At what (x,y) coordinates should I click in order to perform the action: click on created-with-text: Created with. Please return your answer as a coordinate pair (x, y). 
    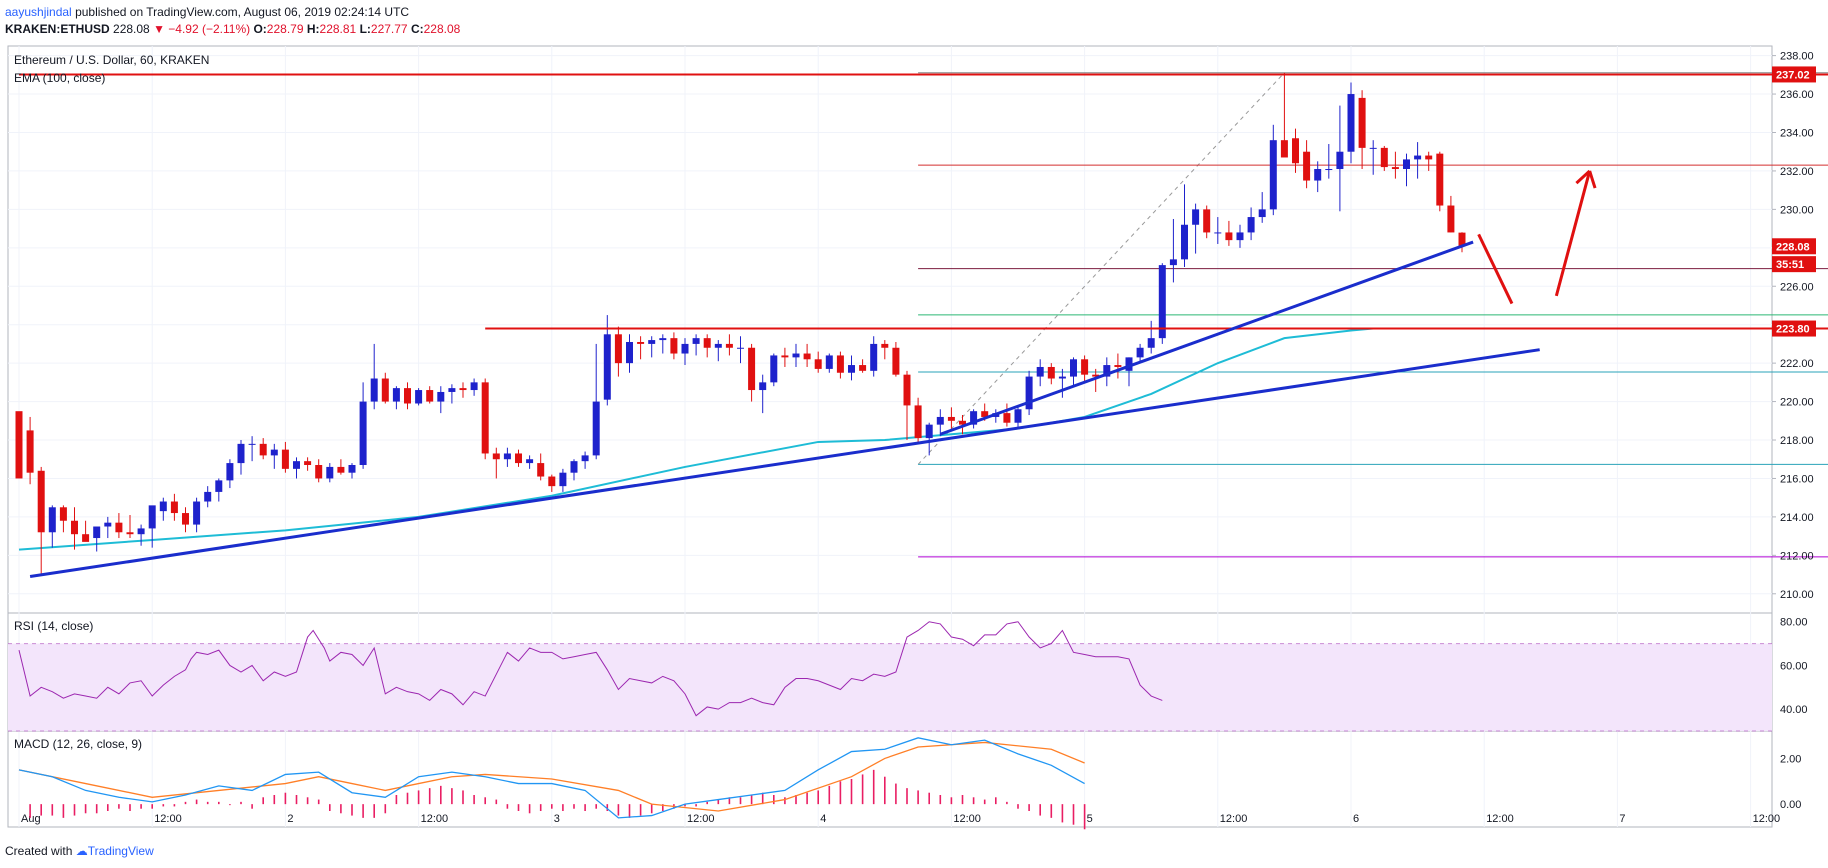
    Looking at the image, I should click on (39, 851).